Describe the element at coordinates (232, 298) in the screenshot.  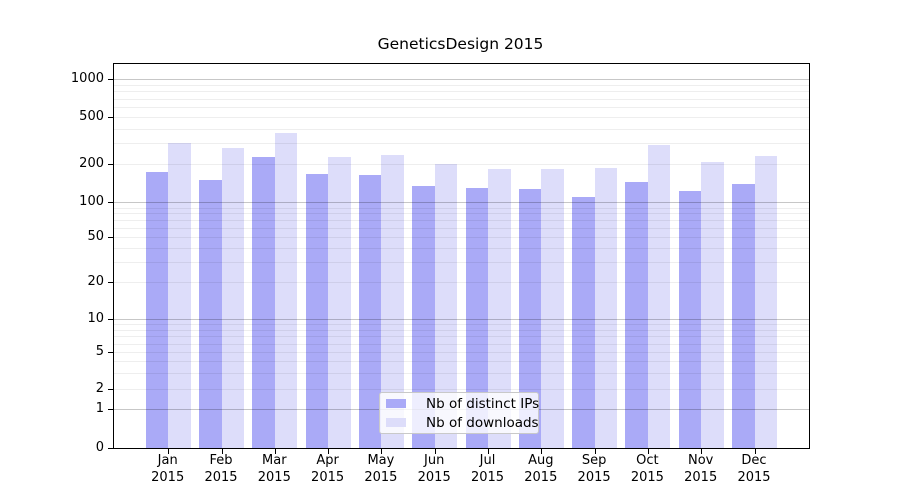
I see `bar-downloads-feb` at that location.